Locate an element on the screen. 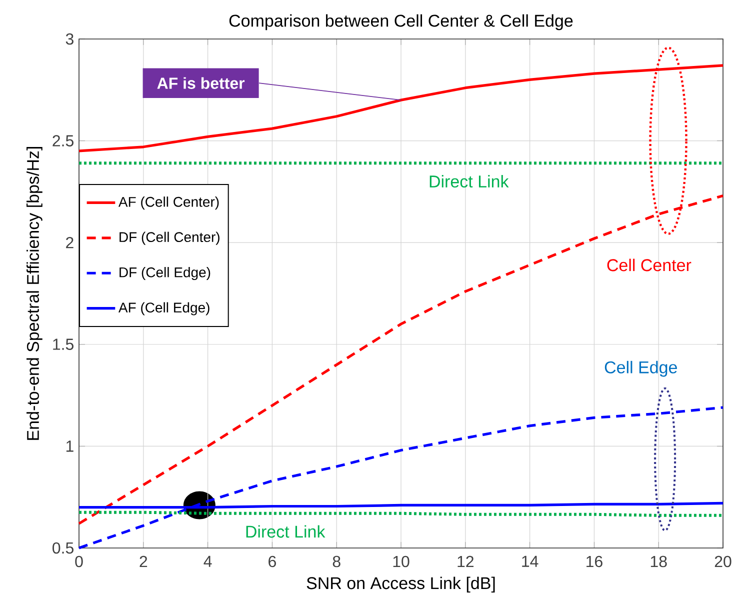 This screenshot has width=736, height=616. x-tick-label: 16 is located at coordinates (594, 562).